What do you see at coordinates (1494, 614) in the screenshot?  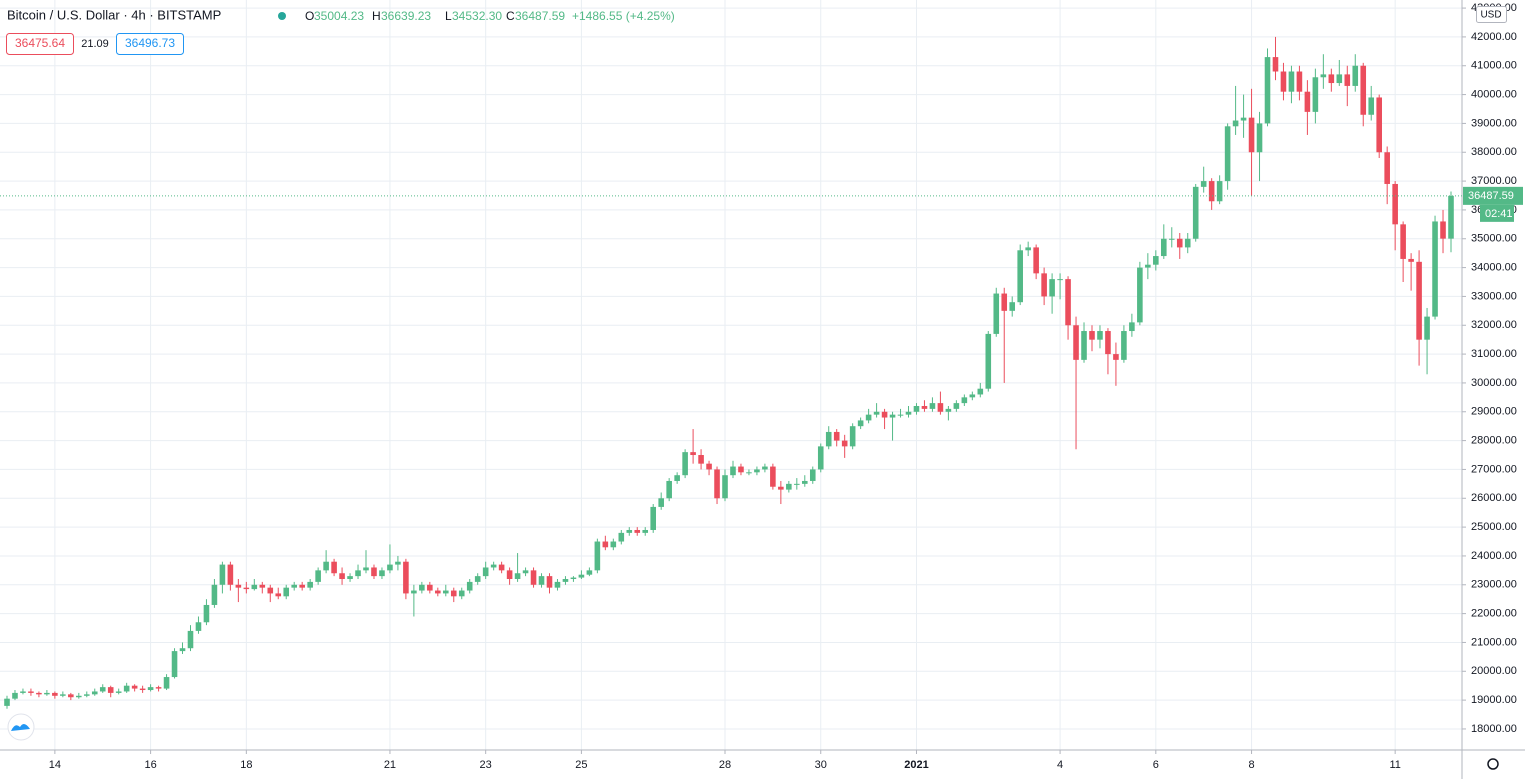 I see `y-tick-label: 22000.00` at bounding box center [1494, 614].